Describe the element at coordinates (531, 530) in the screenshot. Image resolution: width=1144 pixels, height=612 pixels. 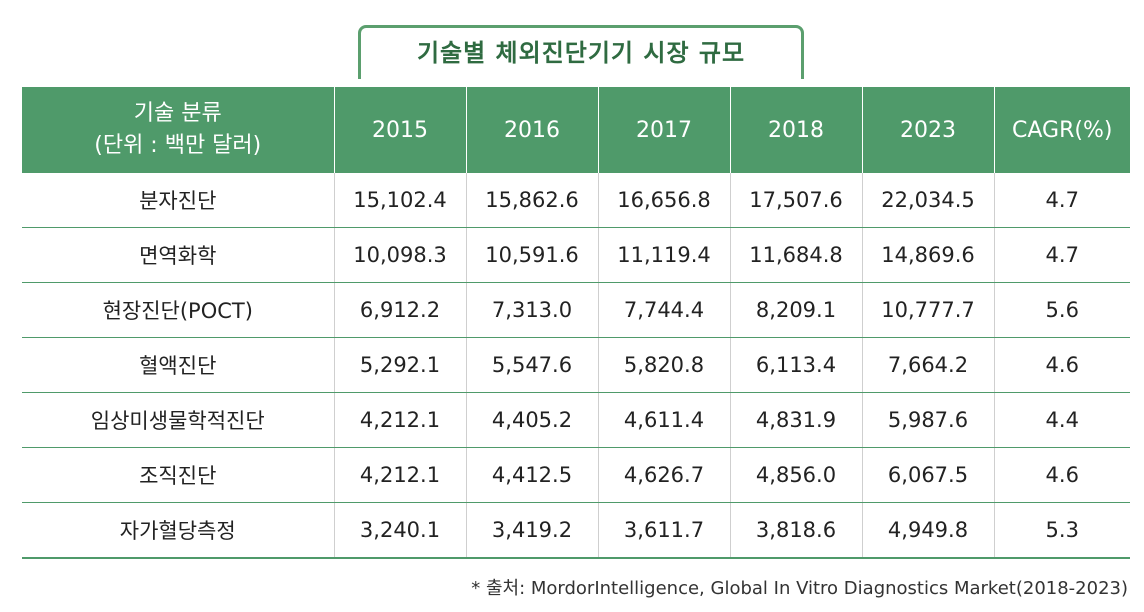
I see `value-cell: 3,419.2` at that location.